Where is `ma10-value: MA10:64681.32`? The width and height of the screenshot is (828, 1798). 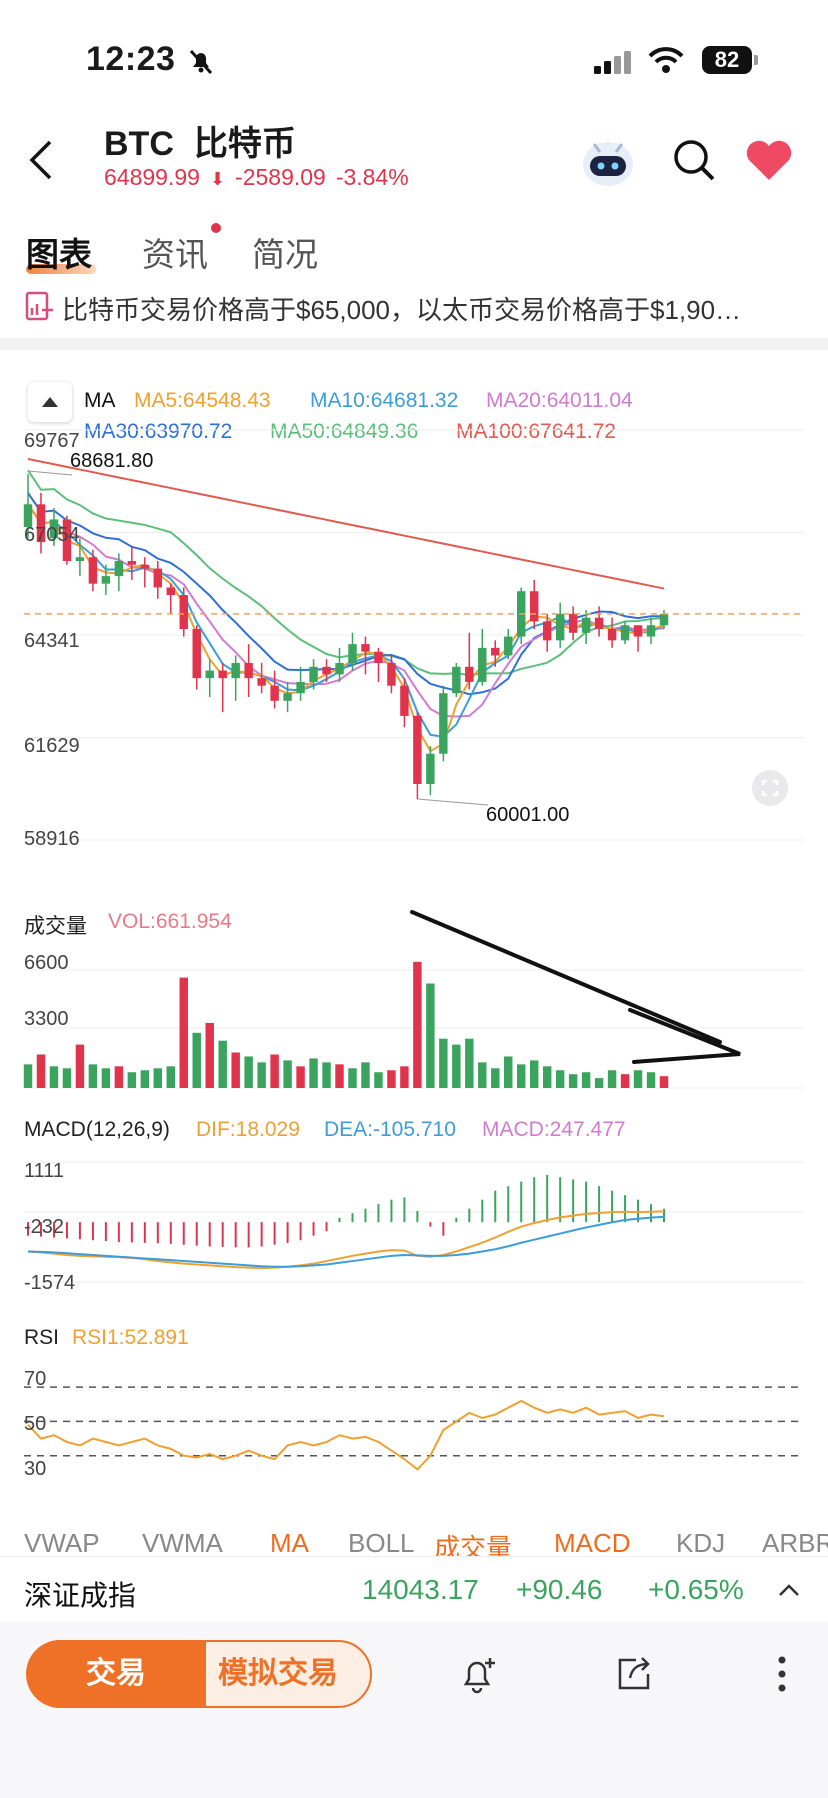 ma10-value: MA10:64681.32 is located at coordinates (384, 400).